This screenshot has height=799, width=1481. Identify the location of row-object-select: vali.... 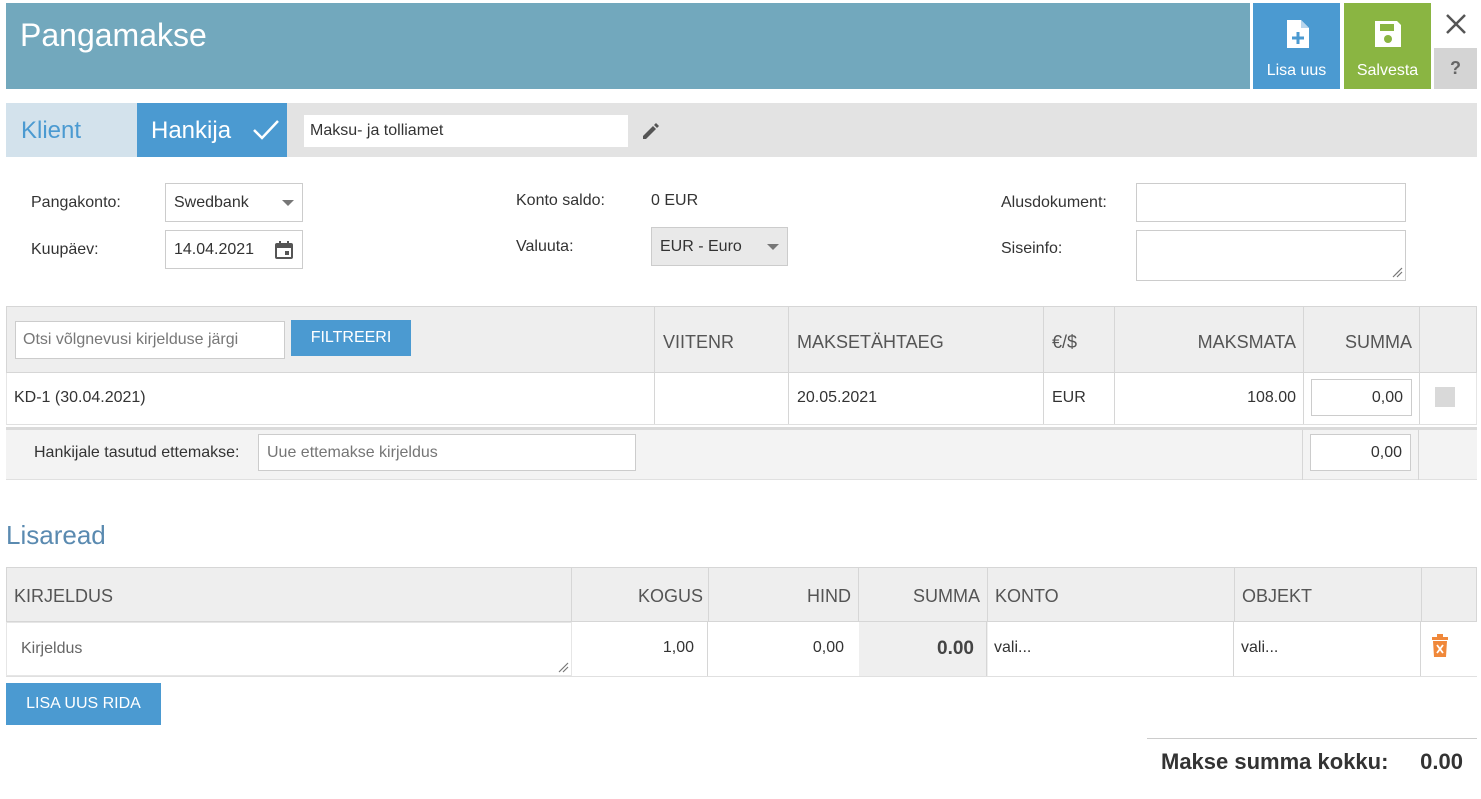
(1260, 647).